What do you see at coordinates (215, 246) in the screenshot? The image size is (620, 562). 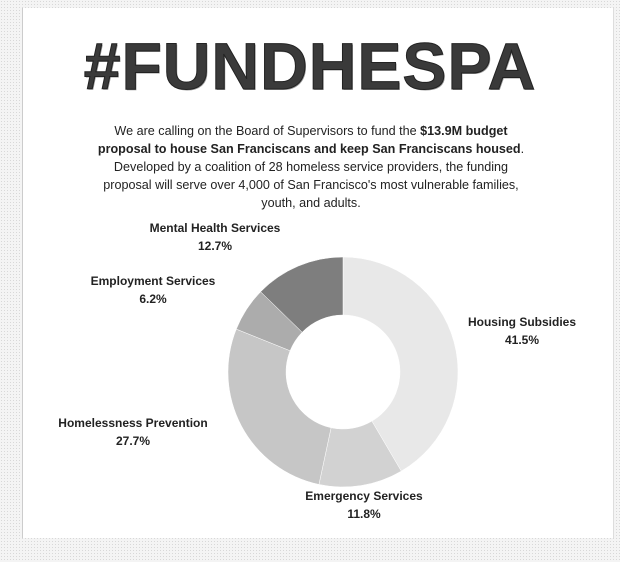 I see `segment-value: 12.7%` at bounding box center [215, 246].